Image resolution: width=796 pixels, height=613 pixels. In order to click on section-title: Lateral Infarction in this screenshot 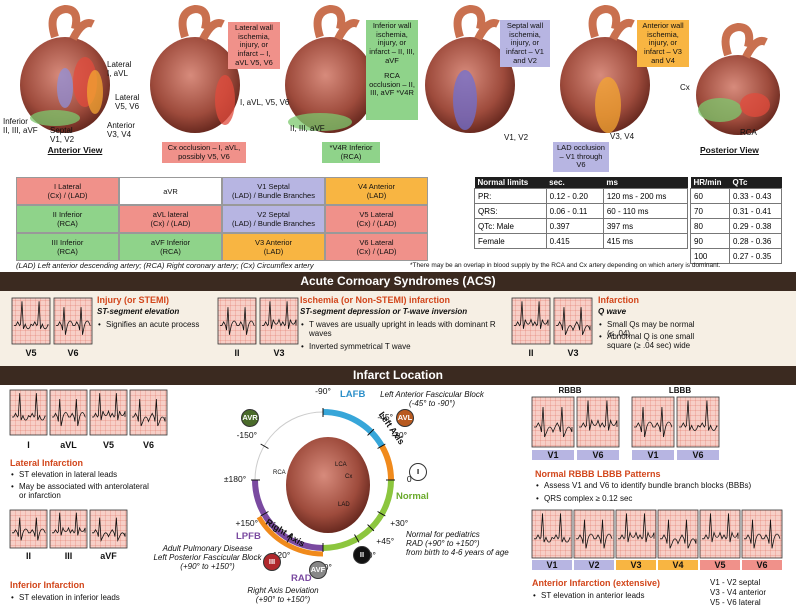, I will do `click(47, 463)`.